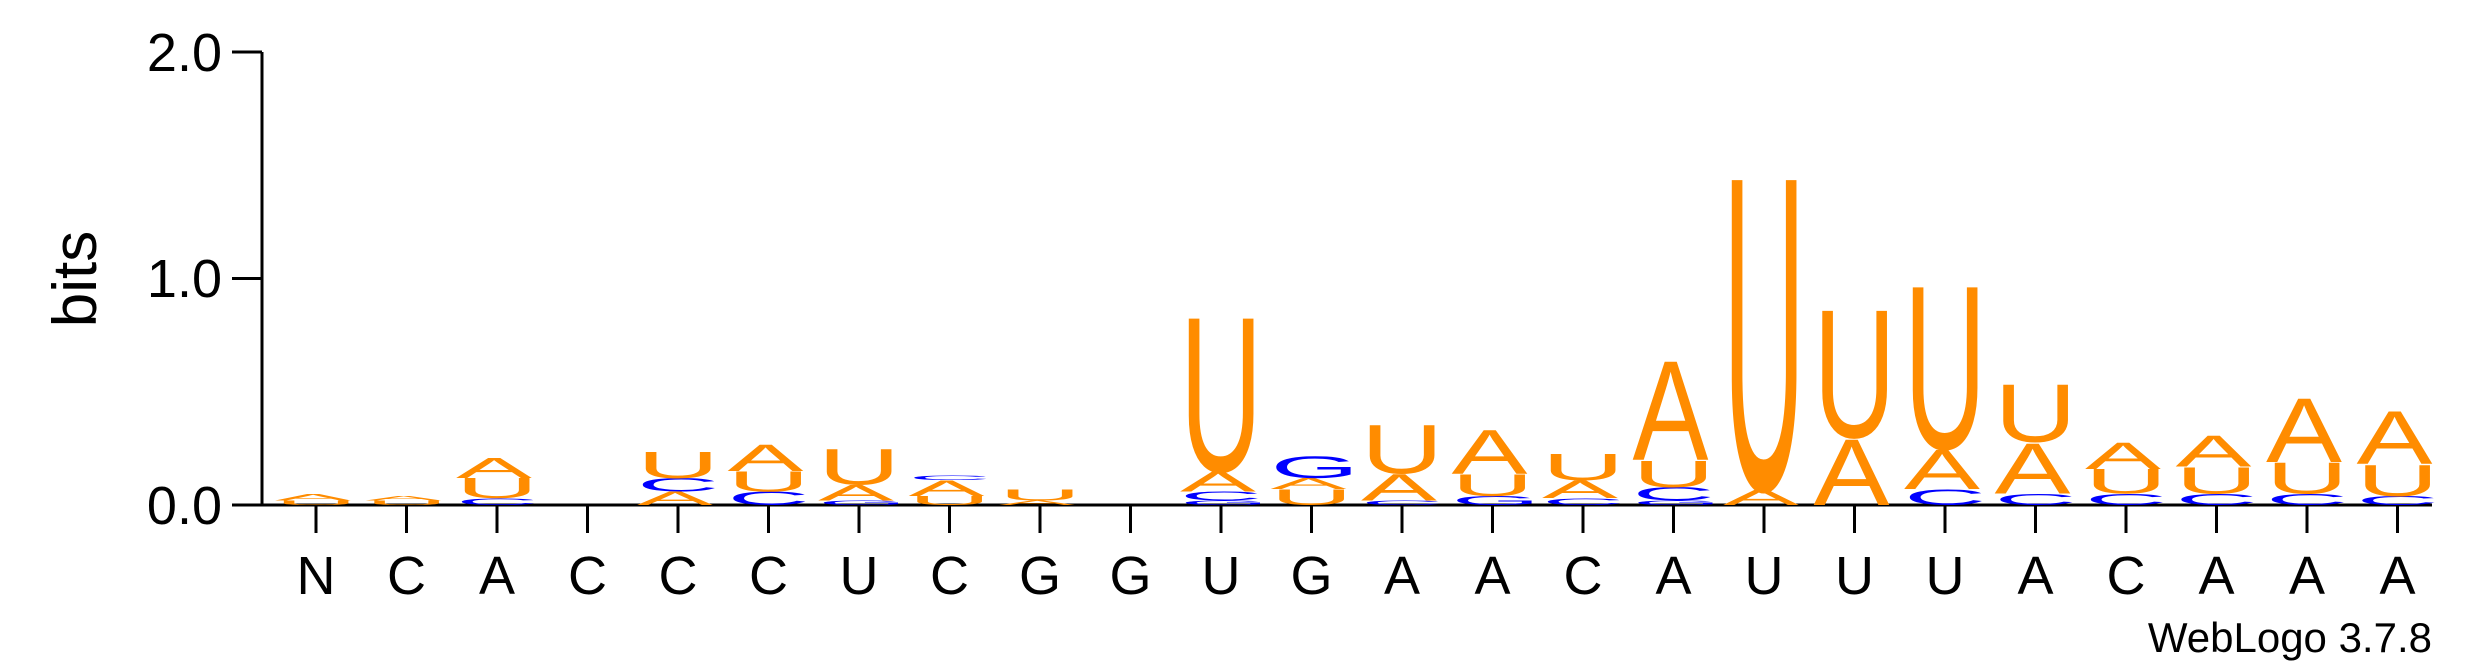 Image resolution: width=2475 pixels, height=667 pixels. What do you see at coordinates (75, 279) in the screenshot?
I see `y-axis-label: bits` at bounding box center [75, 279].